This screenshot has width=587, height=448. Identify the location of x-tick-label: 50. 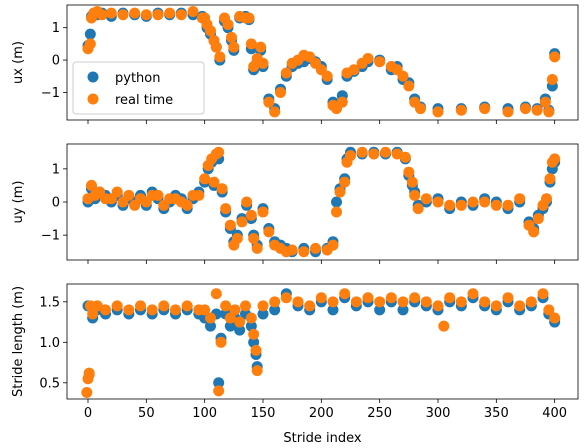
(146, 413).